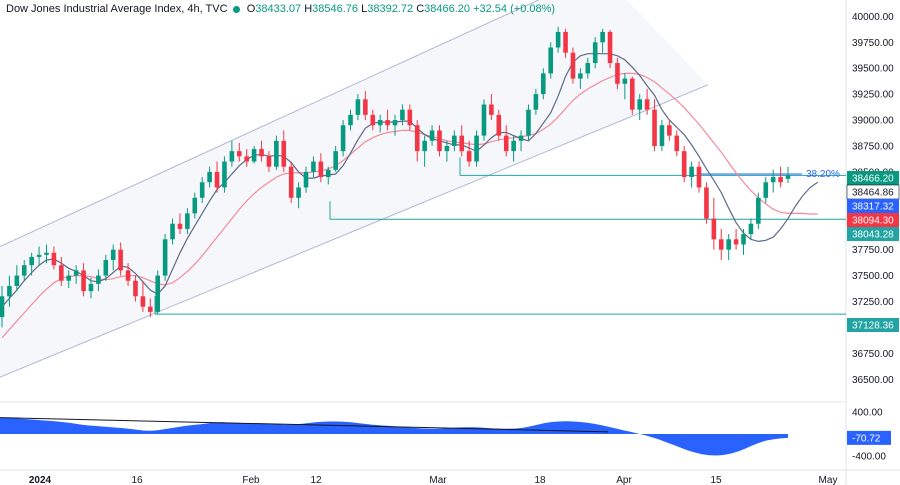 The width and height of the screenshot is (900, 485). I want to click on price-axis-tick-label: 37750.00, so click(873, 250).